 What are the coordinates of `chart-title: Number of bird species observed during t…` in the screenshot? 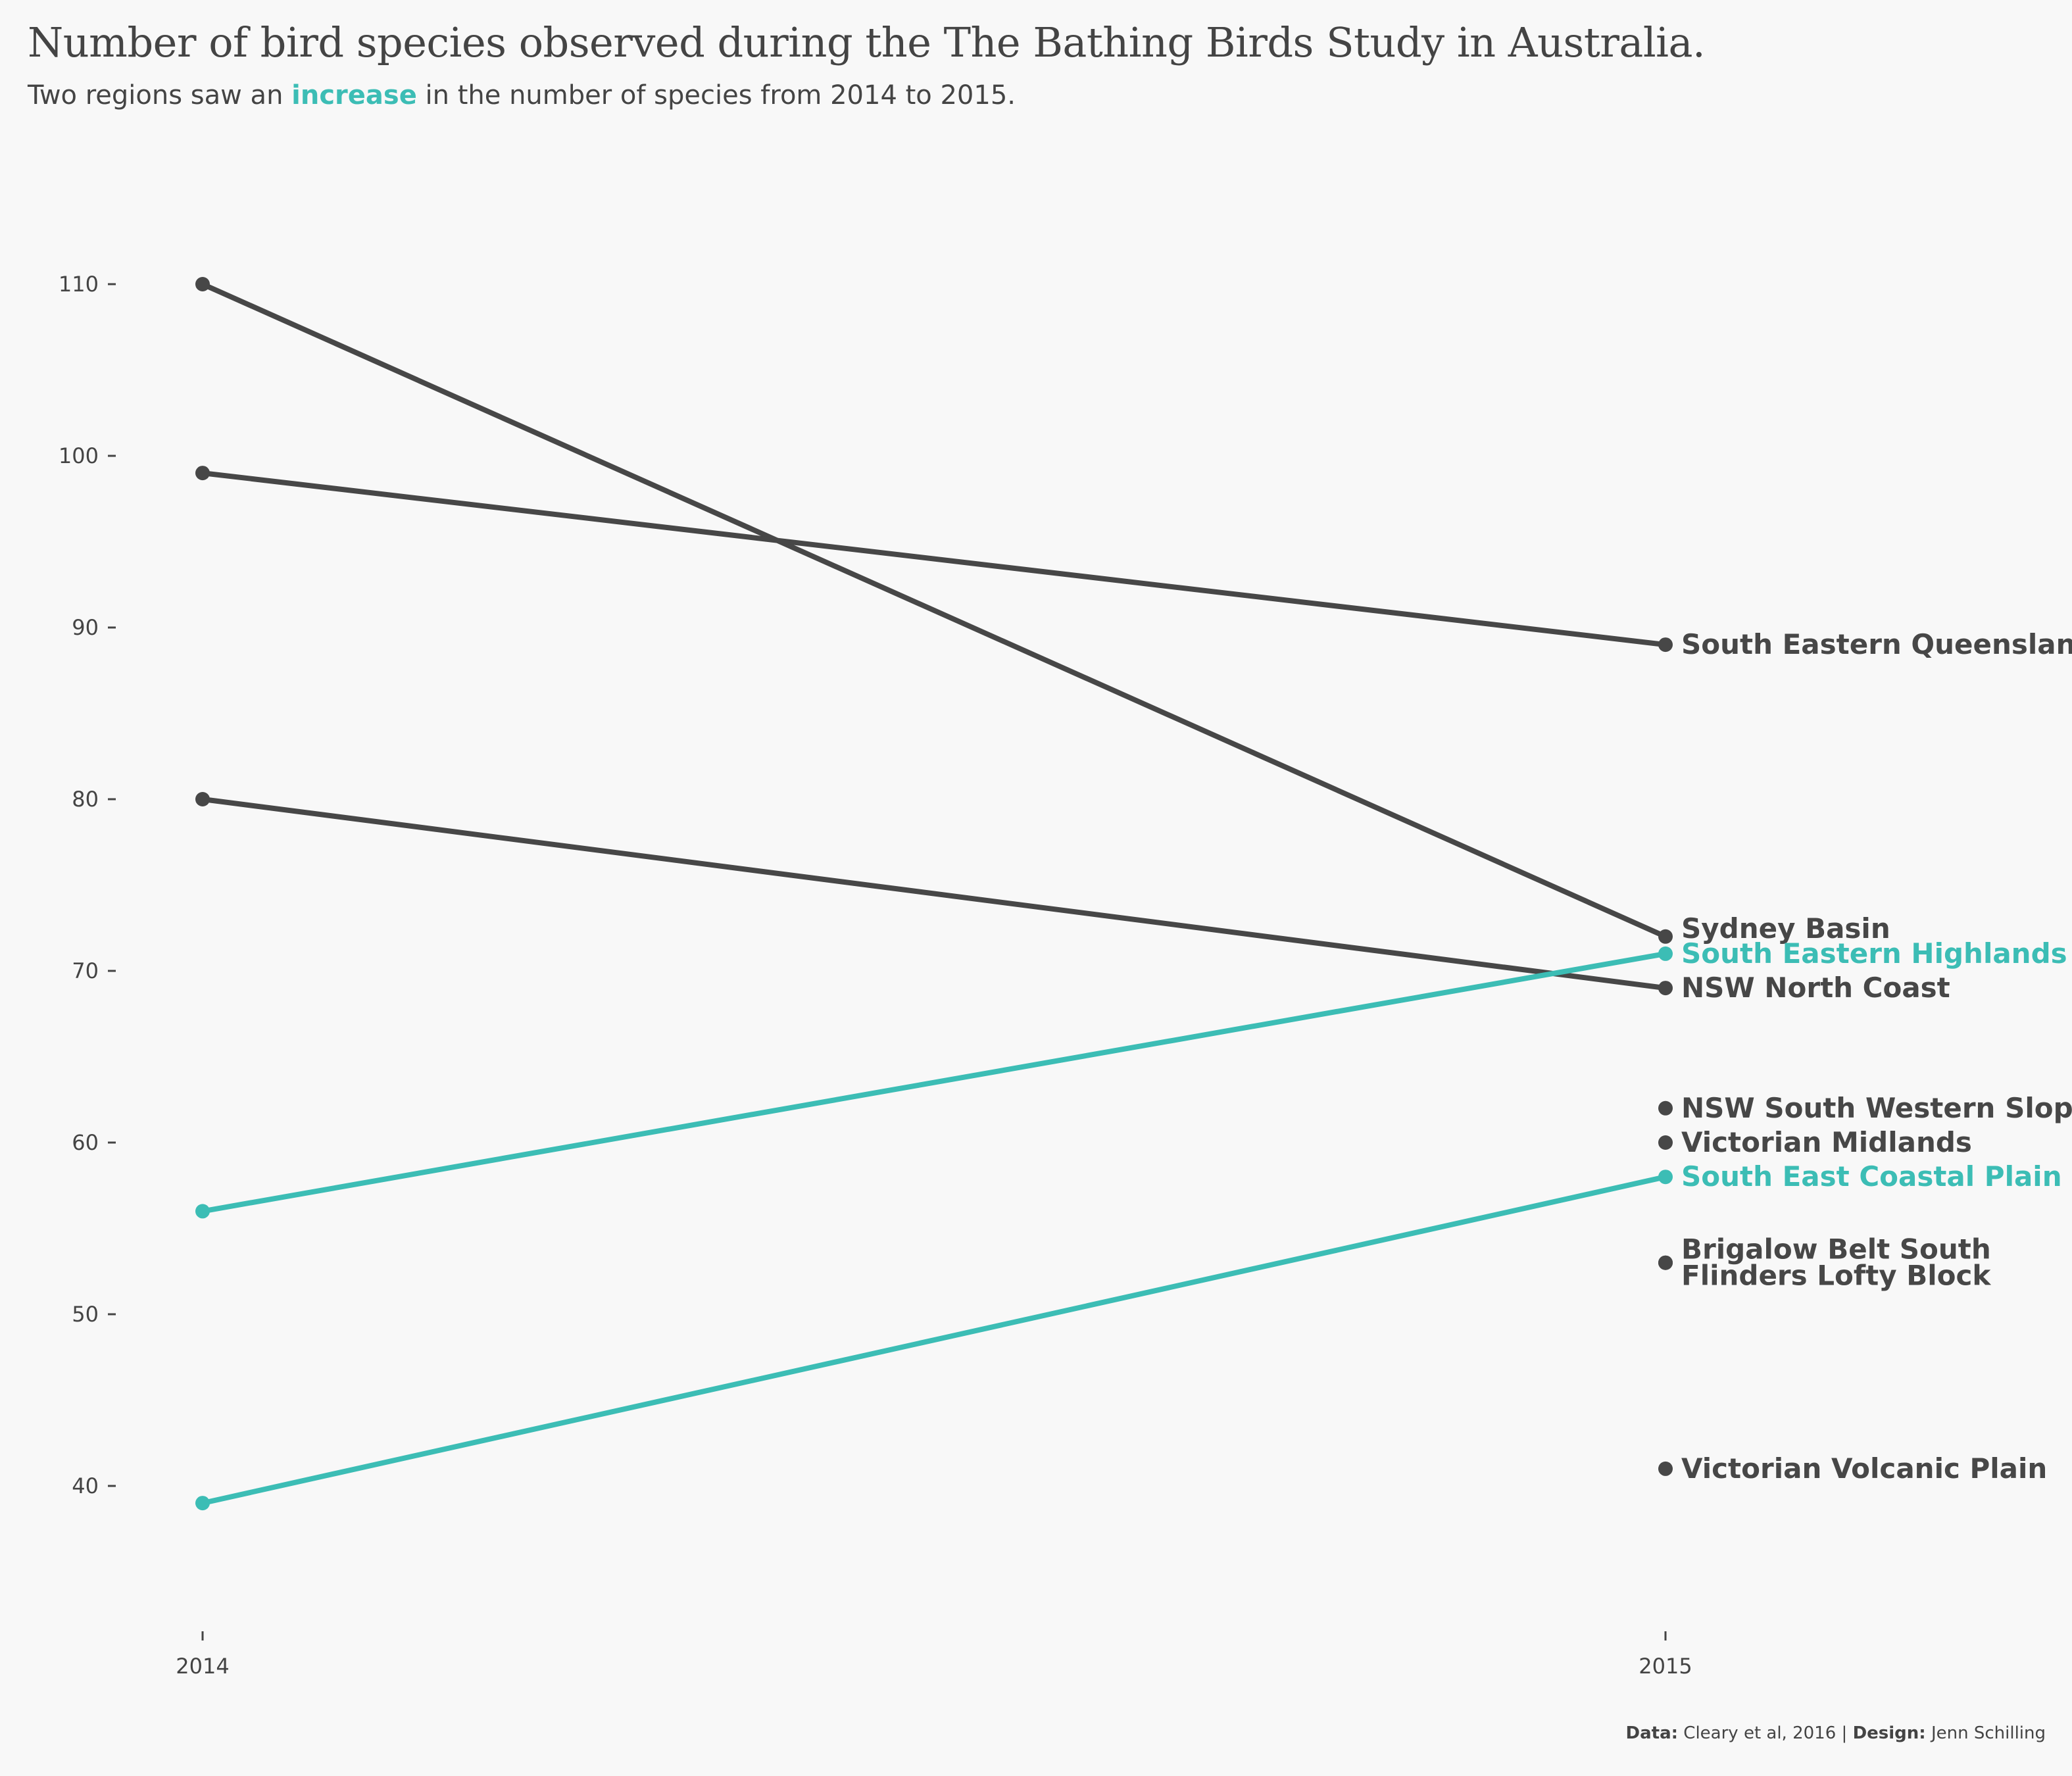 It's located at (867, 42).